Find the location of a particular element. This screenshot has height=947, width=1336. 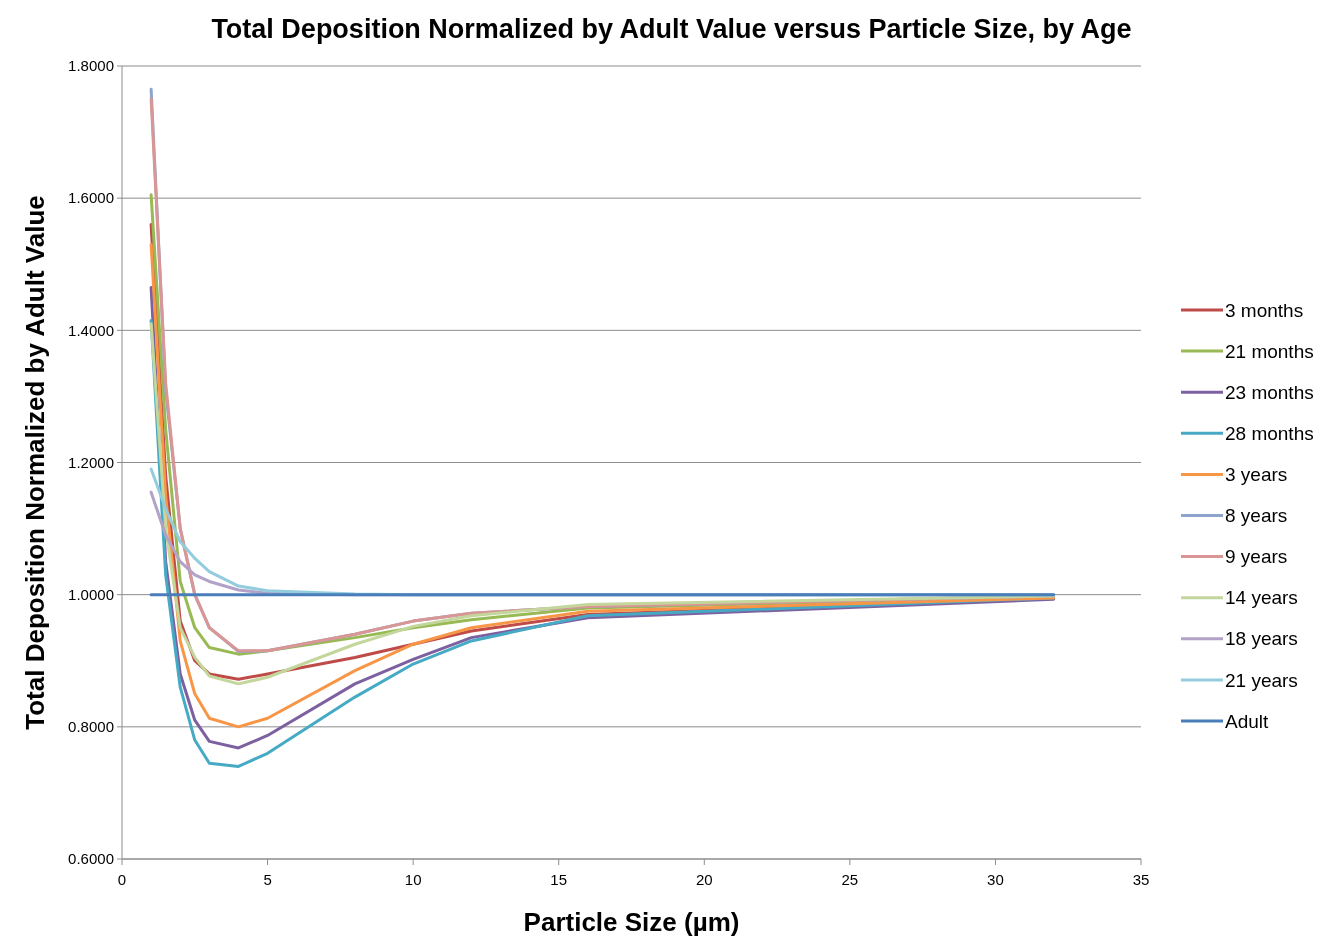

legend-label: 3 months is located at coordinates (1264, 310).